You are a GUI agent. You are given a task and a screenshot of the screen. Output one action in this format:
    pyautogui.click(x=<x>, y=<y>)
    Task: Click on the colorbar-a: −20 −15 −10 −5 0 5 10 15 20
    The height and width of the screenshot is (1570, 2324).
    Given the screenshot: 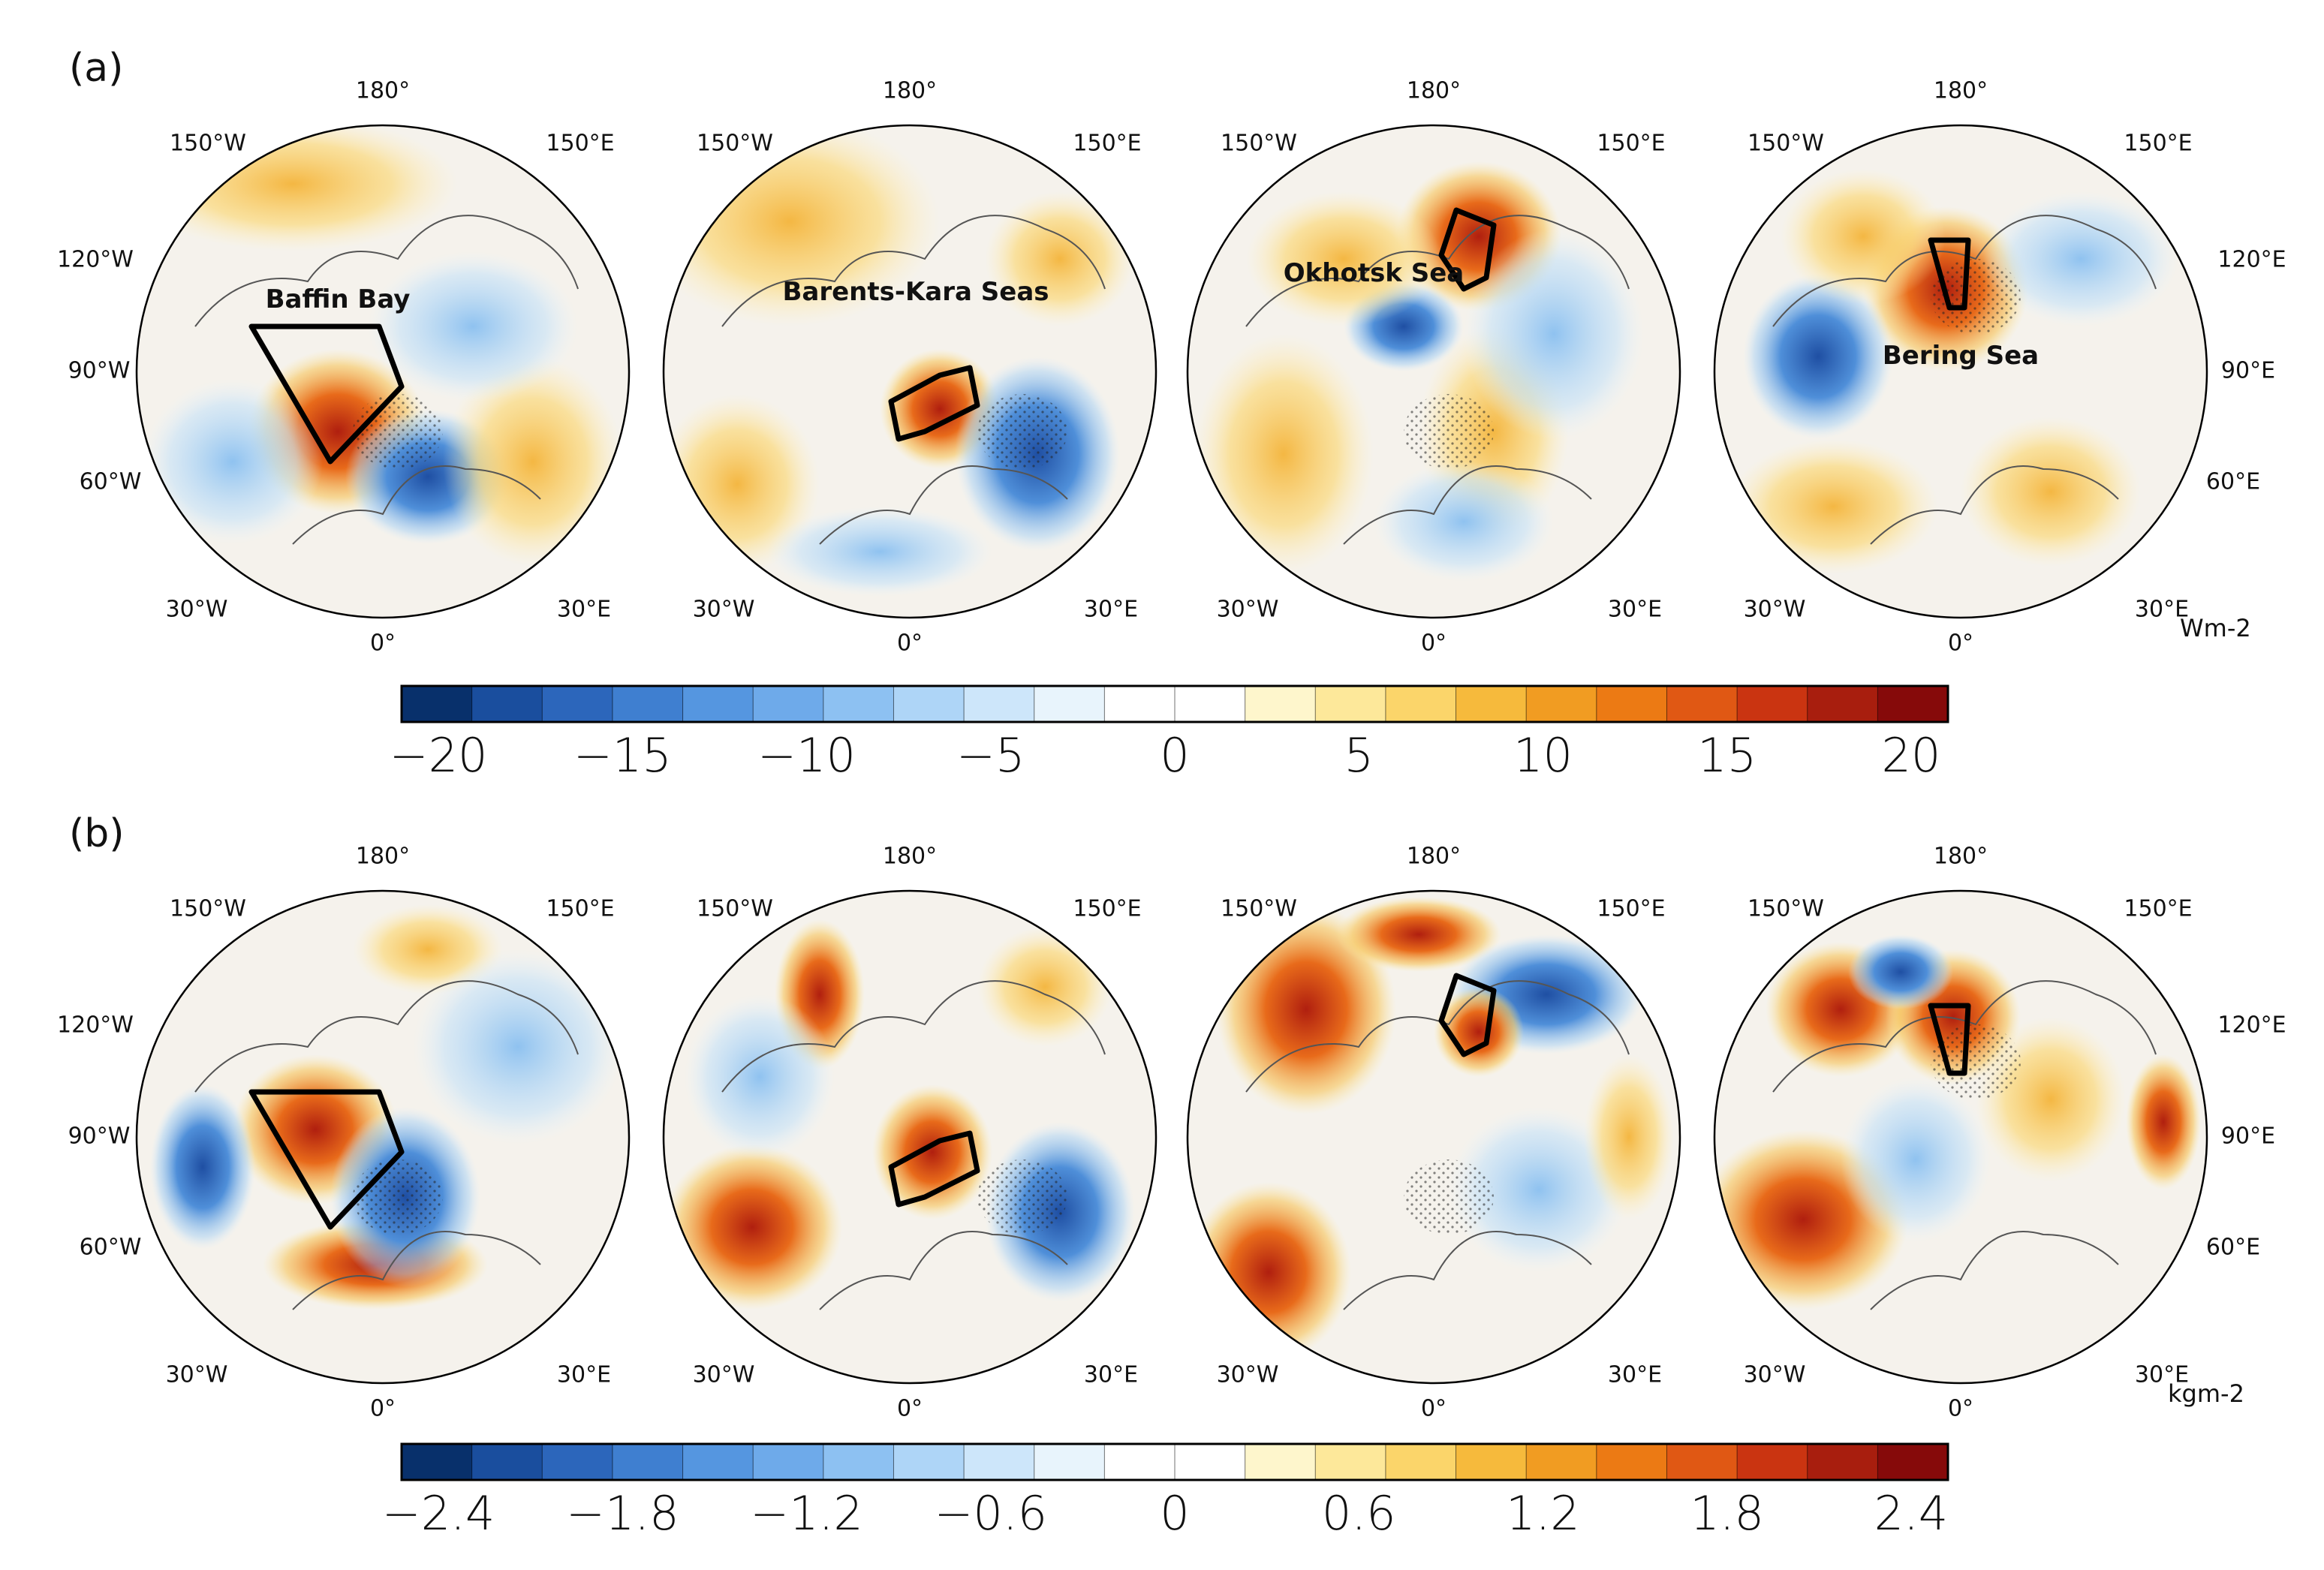 What is the action you would take?
    pyautogui.click(x=1169, y=733)
    